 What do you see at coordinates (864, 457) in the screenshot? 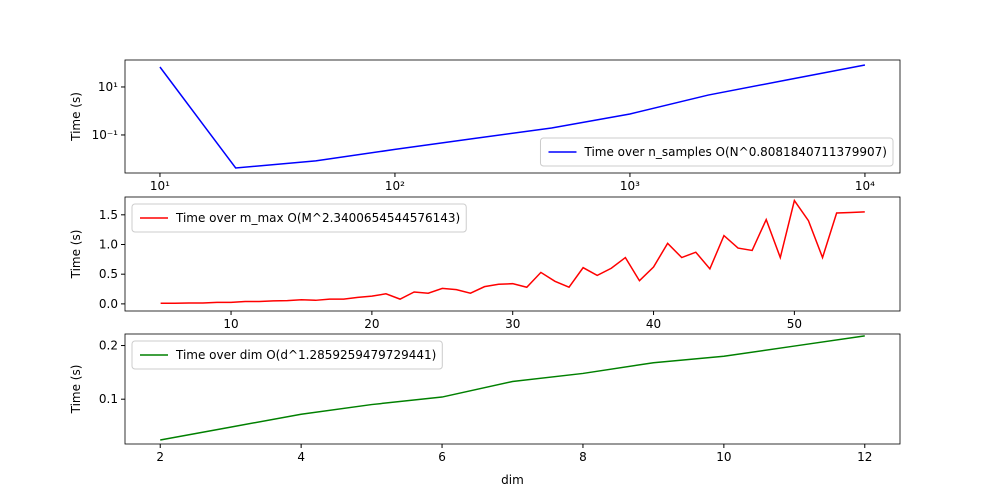
I see `x-tick-label: 12` at bounding box center [864, 457].